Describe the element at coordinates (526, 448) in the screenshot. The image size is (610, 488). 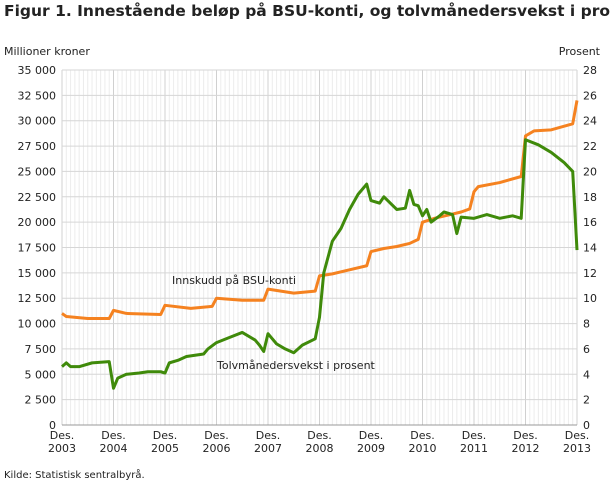
I see `x-tick-label-year: 2012` at that location.